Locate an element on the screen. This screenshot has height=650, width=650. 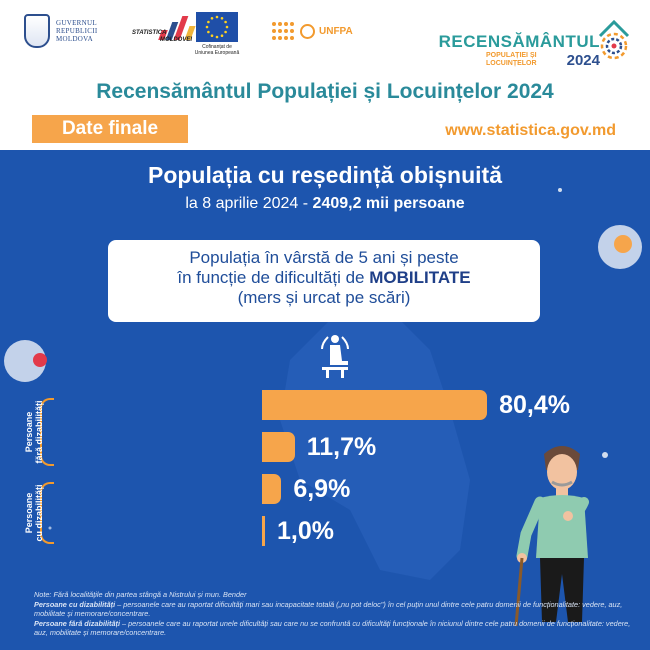
gov-line-3: MOLDOVA is located at coordinates (74, 39).